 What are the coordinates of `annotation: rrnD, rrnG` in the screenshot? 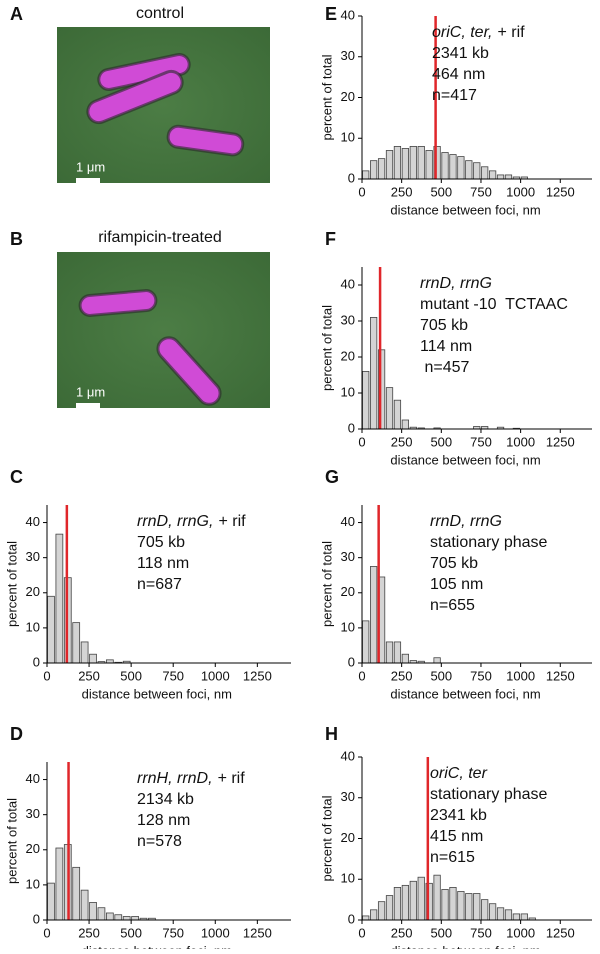 It's located at (466, 521).